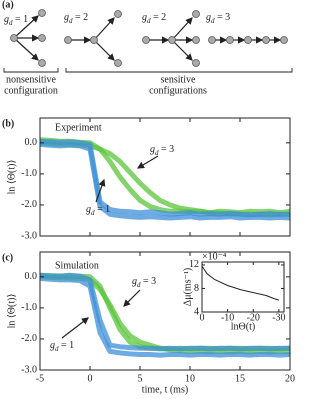 The image size is (320, 399). I want to click on inset-background, so click(243, 287).